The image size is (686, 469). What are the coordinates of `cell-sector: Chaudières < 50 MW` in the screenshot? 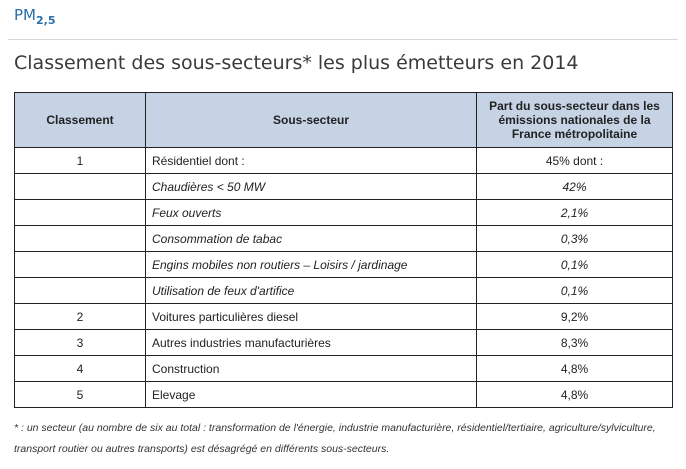 It's located at (311, 186).